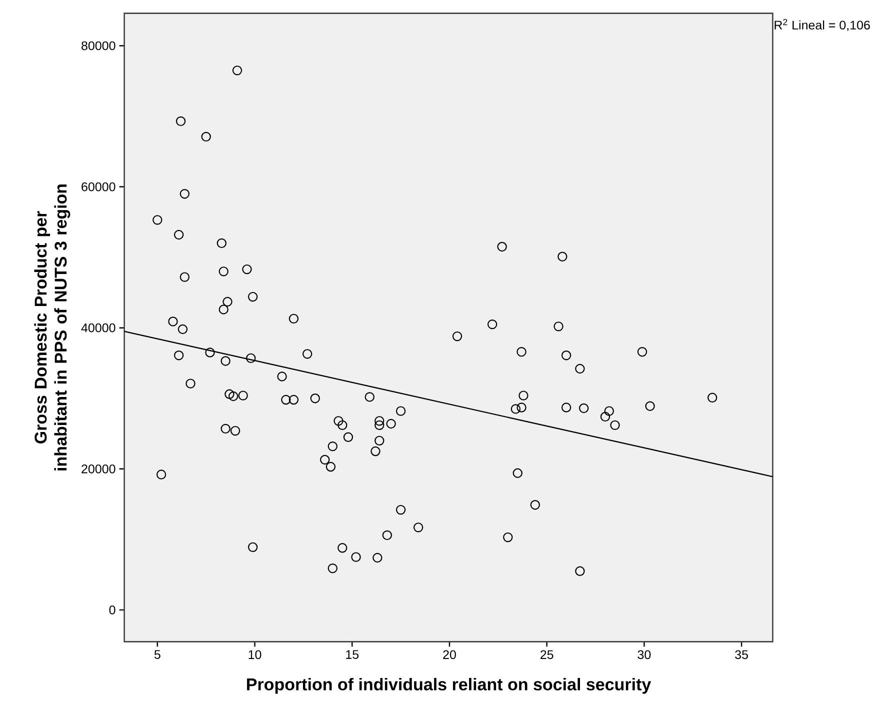 This screenshot has width=894, height=709. Describe the element at coordinates (157, 654) in the screenshot. I see `x-tick-label: 5` at that location.